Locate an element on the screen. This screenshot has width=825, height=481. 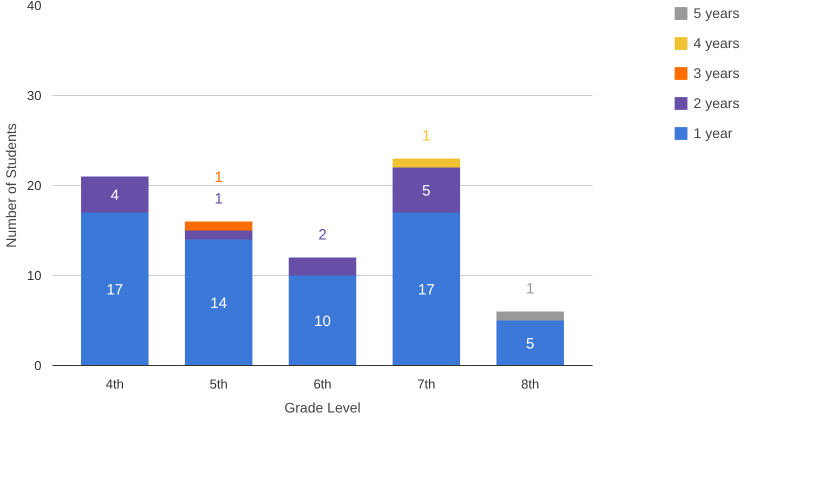
legend-label: 5 years is located at coordinates (717, 13).